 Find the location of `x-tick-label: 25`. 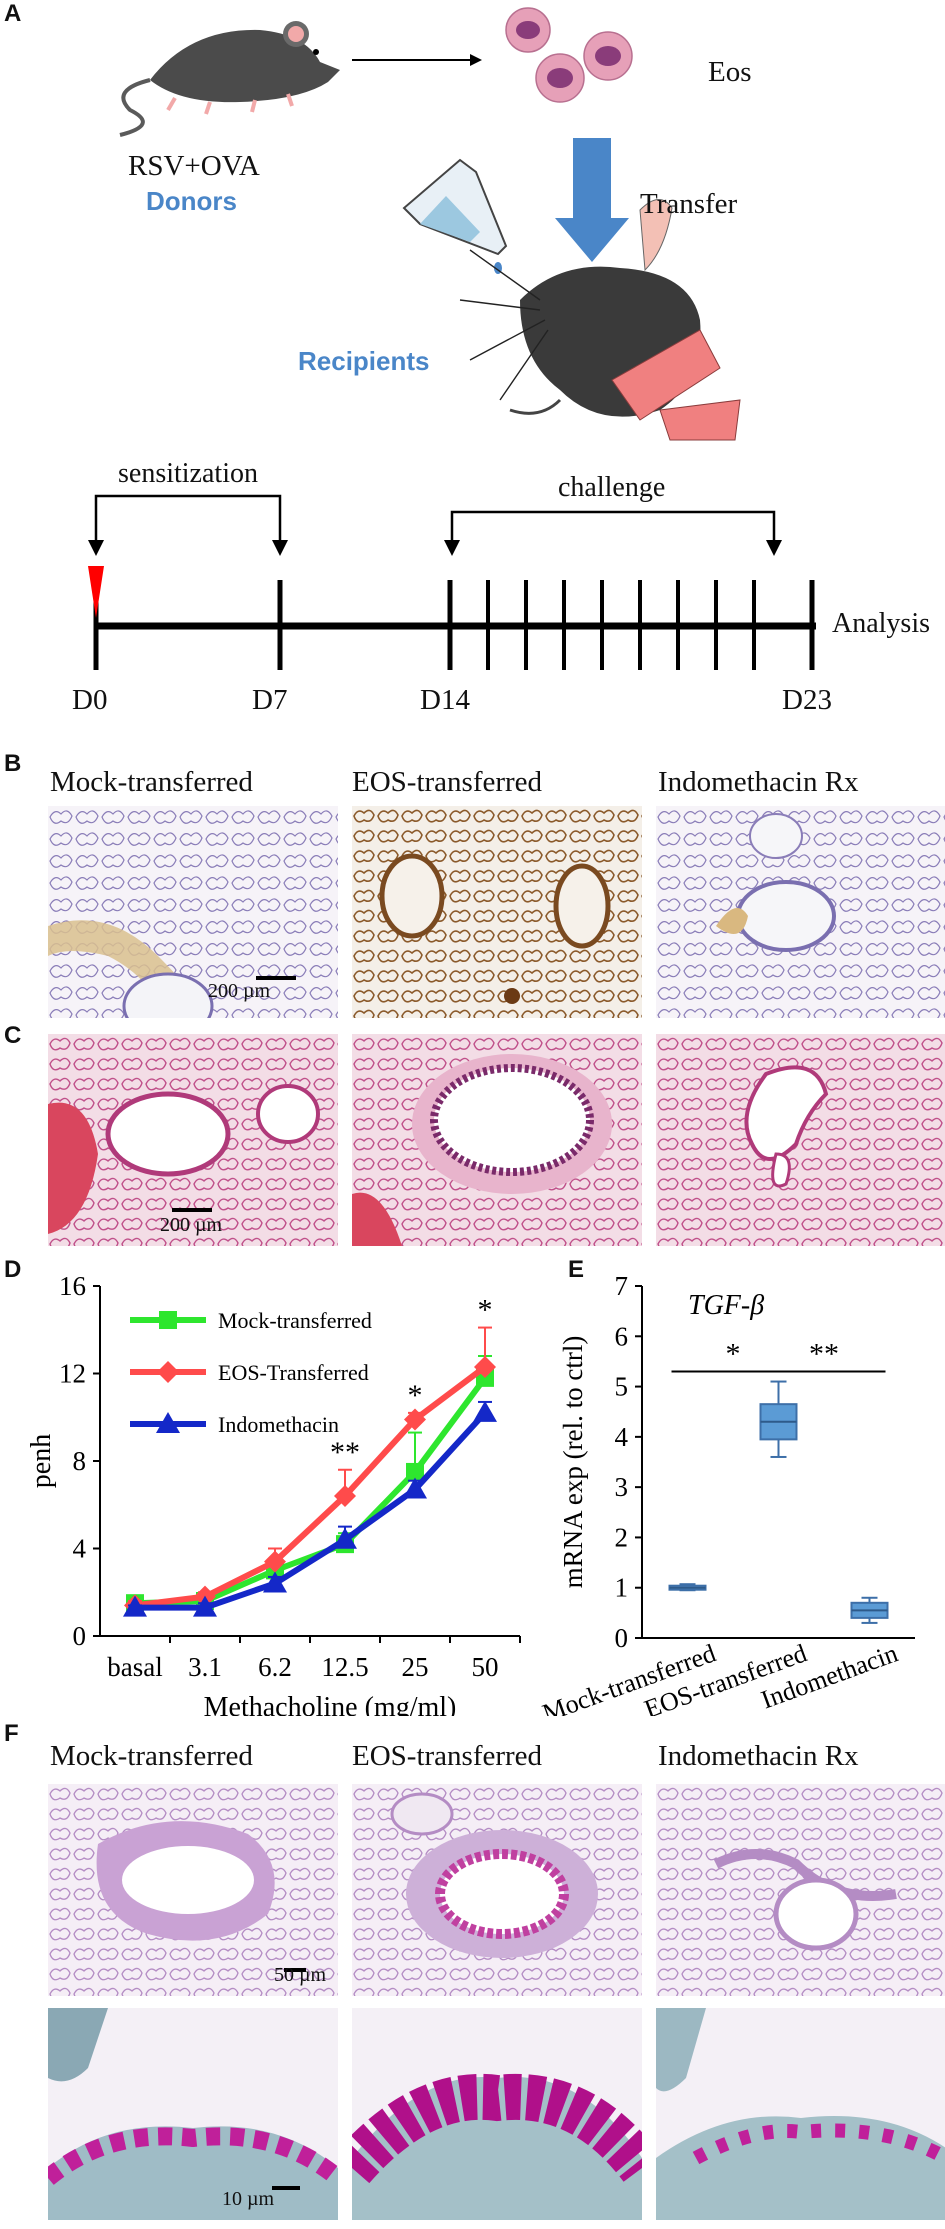

x-tick-label: 25 is located at coordinates (415, 1667).